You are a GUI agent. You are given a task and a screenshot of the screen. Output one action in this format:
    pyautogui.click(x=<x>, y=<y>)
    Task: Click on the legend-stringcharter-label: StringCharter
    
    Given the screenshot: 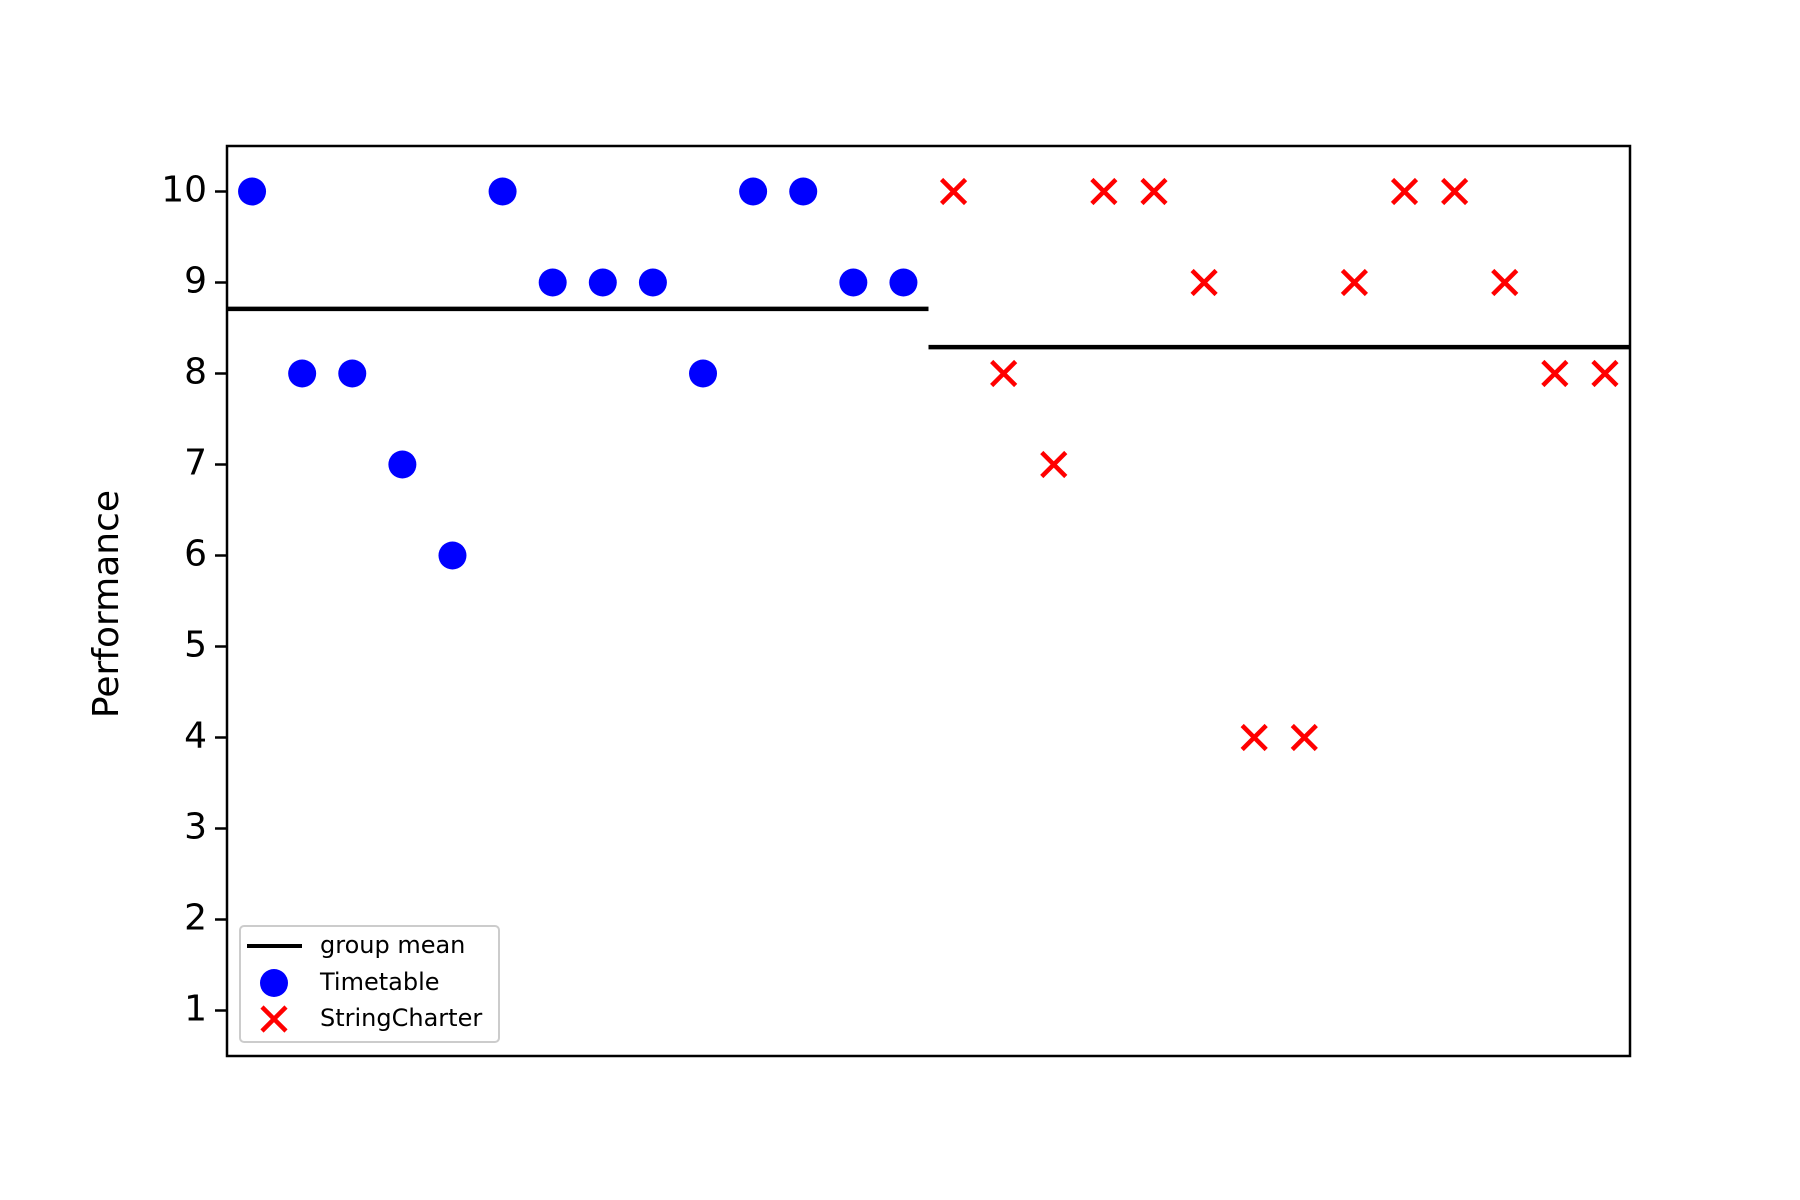 What is the action you would take?
    pyautogui.click(x=401, y=1018)
    